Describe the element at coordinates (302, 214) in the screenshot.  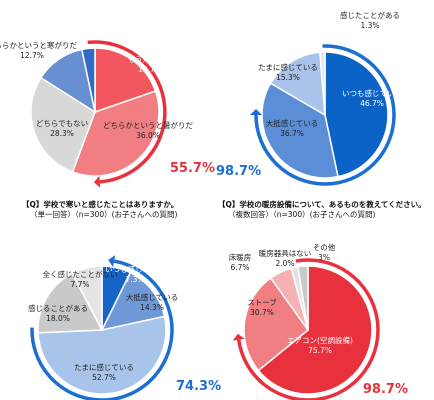
I see `question-subtitle-heating-equipment: （複数回答）（n=300）(お子さんへの質問)` at that location.